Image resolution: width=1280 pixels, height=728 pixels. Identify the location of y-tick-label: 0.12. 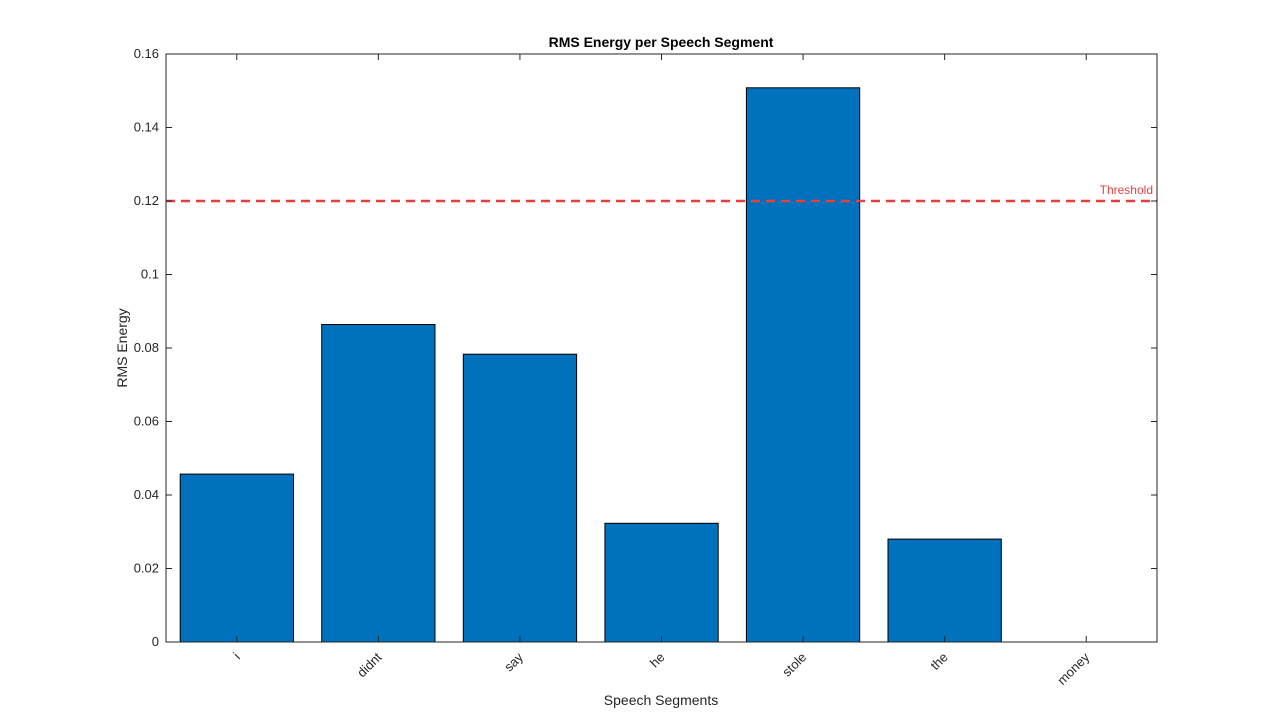
(146, 200).